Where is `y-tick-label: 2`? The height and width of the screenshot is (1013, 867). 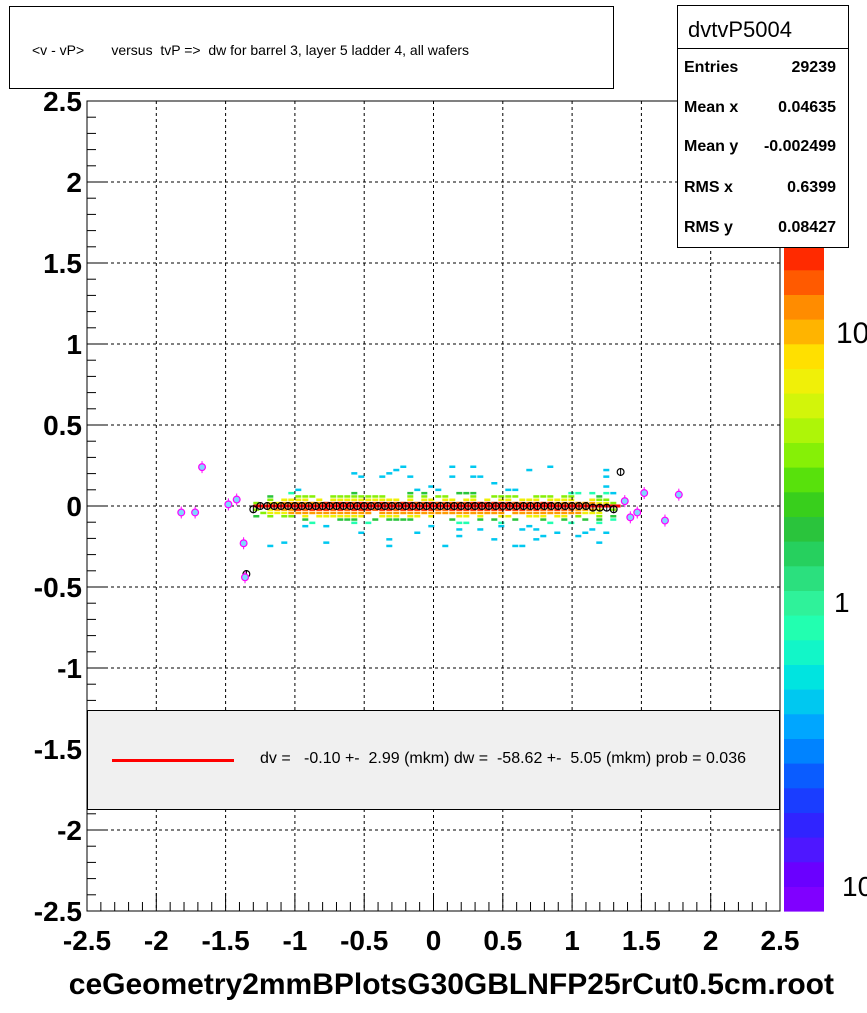
y-tick-label: 2 is located at coordinates (74, 182).